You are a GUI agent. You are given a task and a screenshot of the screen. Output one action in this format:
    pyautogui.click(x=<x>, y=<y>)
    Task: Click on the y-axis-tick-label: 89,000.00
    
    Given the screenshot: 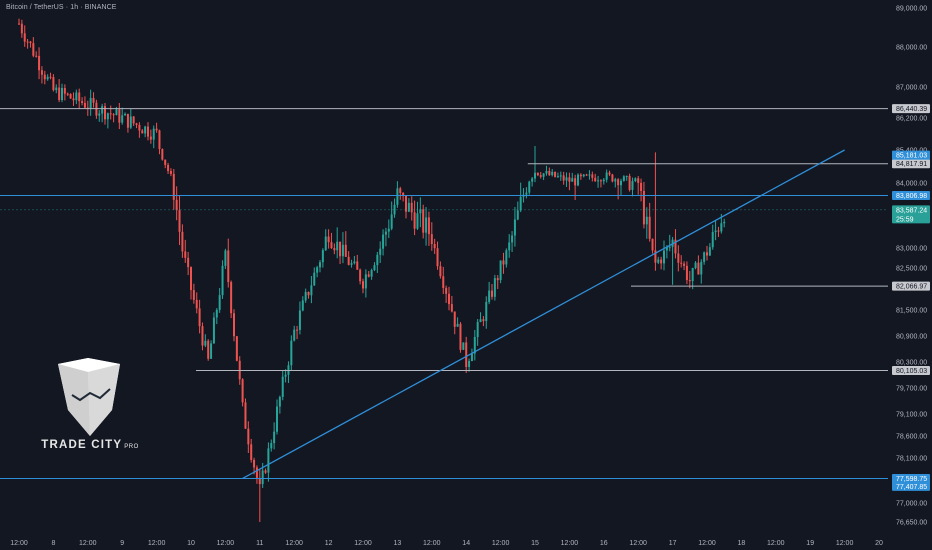 What is the action you would take?
    pyautogui.click(x=911, y=9)
    